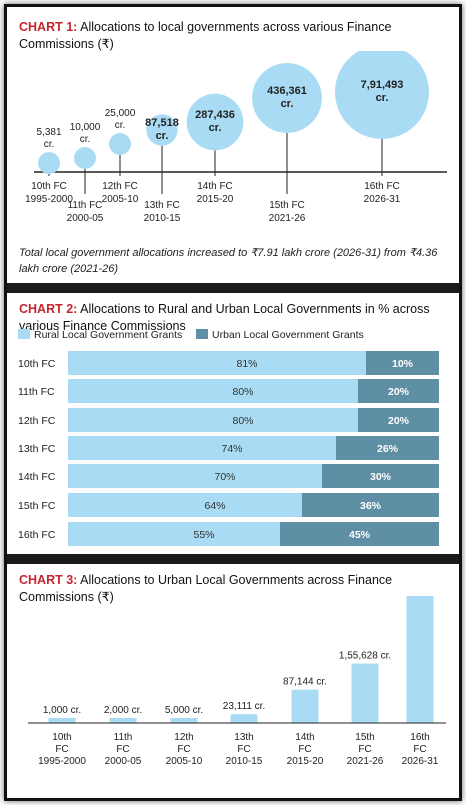  What do you see at coordinates (36, 392) in the screenshot?
I see `chart2-category-label: 11th FC` at bounding box center [36, 392].